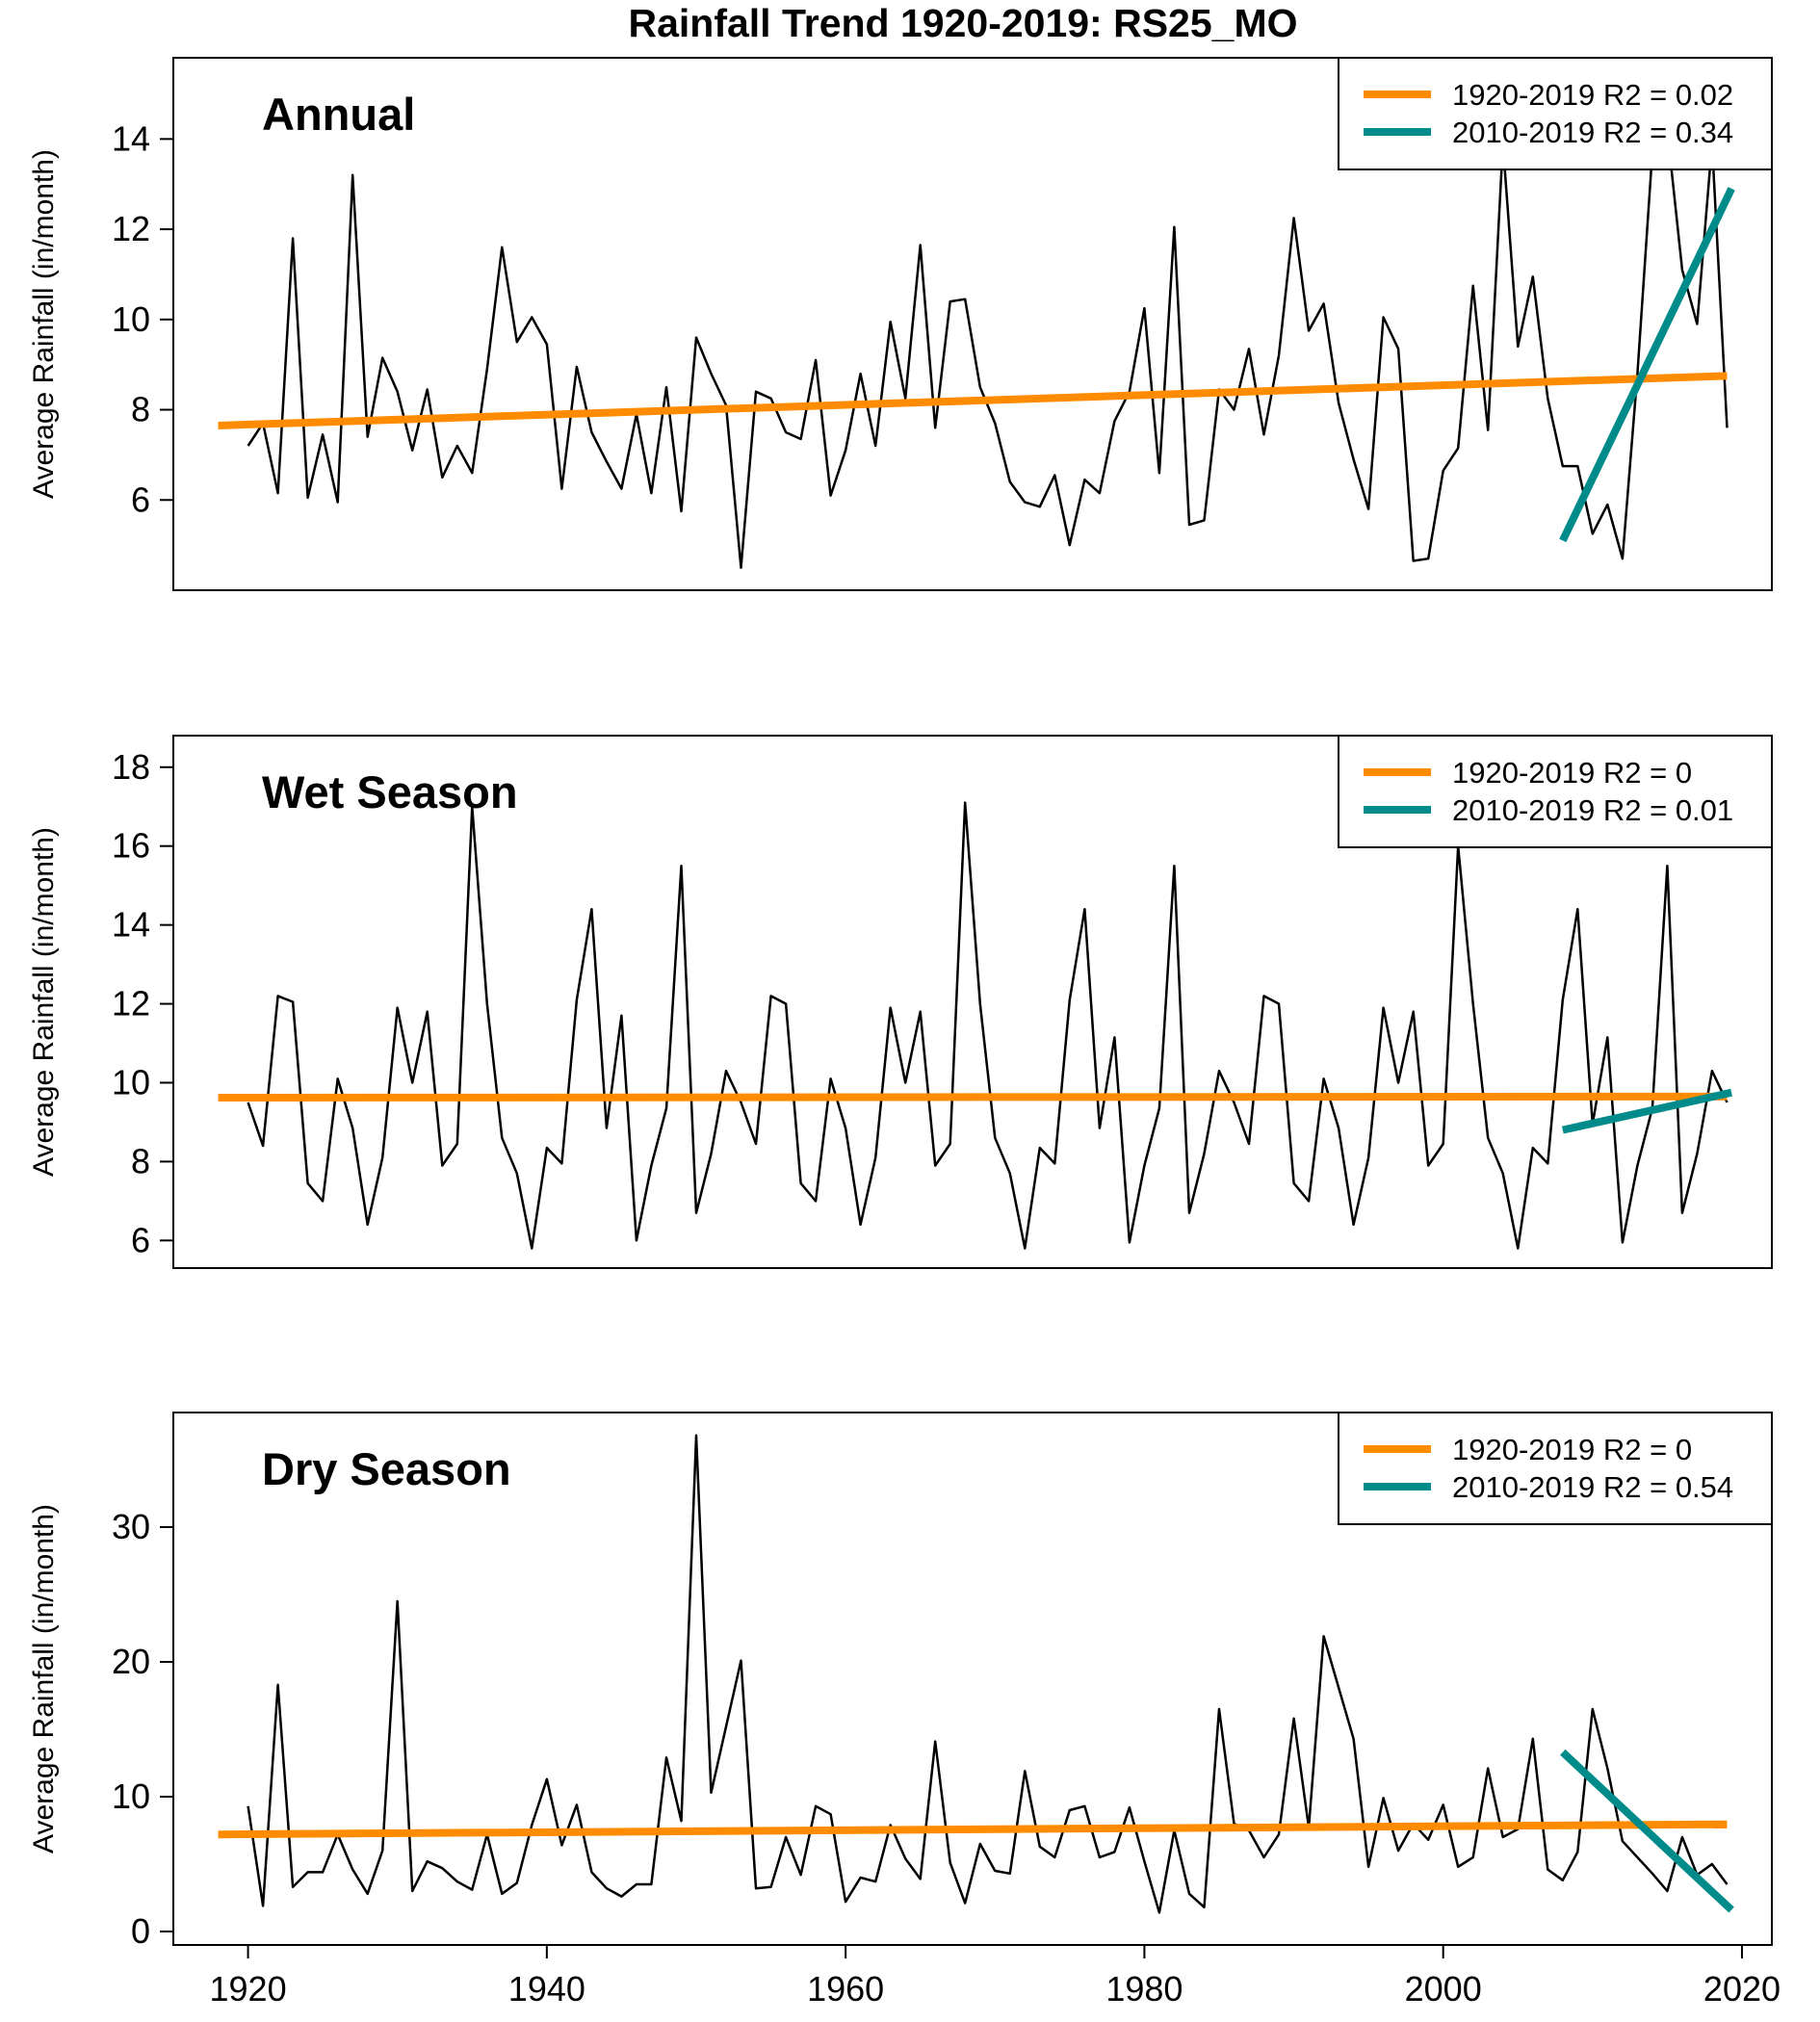  Describe the element at coordinates (962, 23) in the screenshot. I see `figure-title: Rainfall Trend 1920-2019: RS25_MO` at that location.